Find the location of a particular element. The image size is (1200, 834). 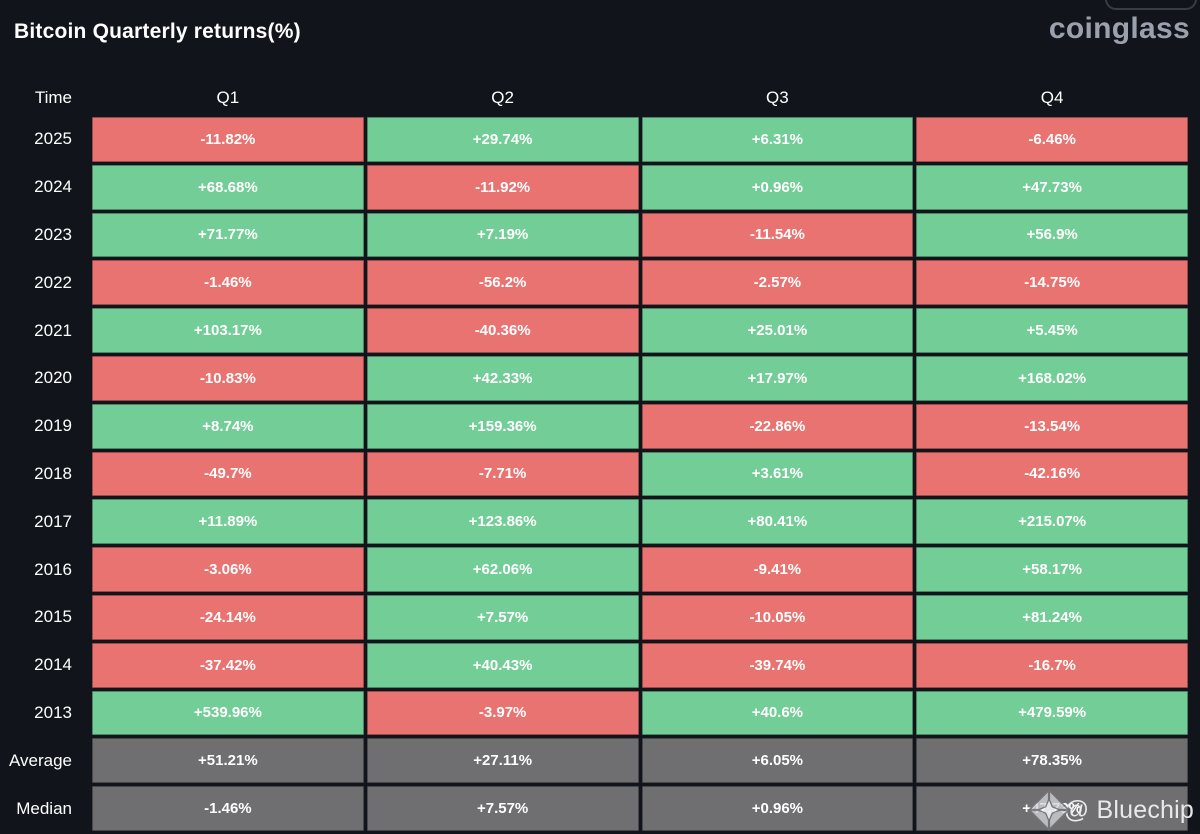

cell-2021-q1: +103.17% is located at coordinates (228, 330).